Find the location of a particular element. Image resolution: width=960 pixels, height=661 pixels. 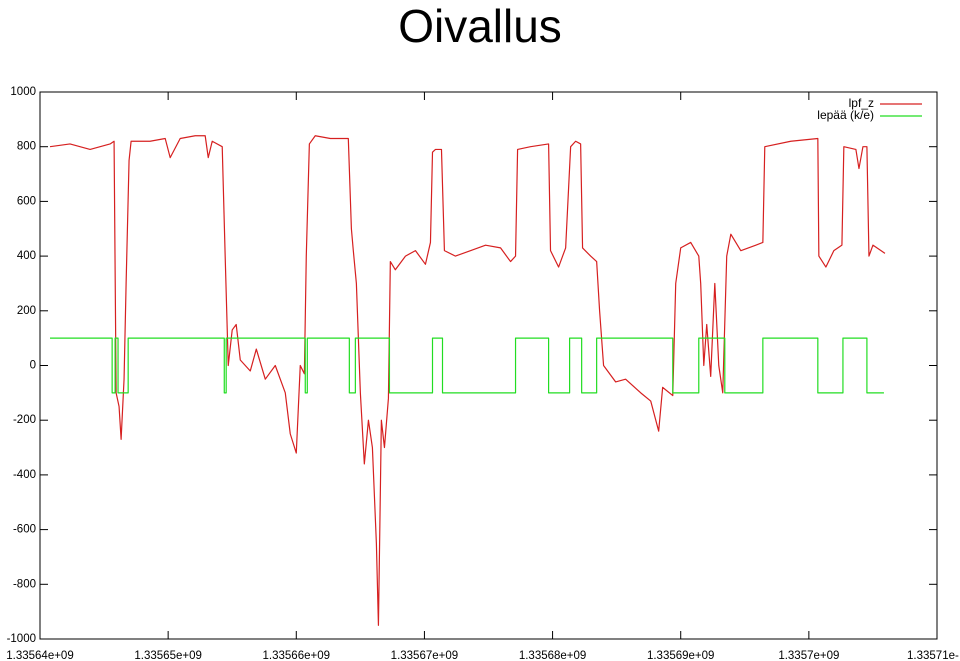

slide-title: Oivallus is located at coordinates (480, 26).